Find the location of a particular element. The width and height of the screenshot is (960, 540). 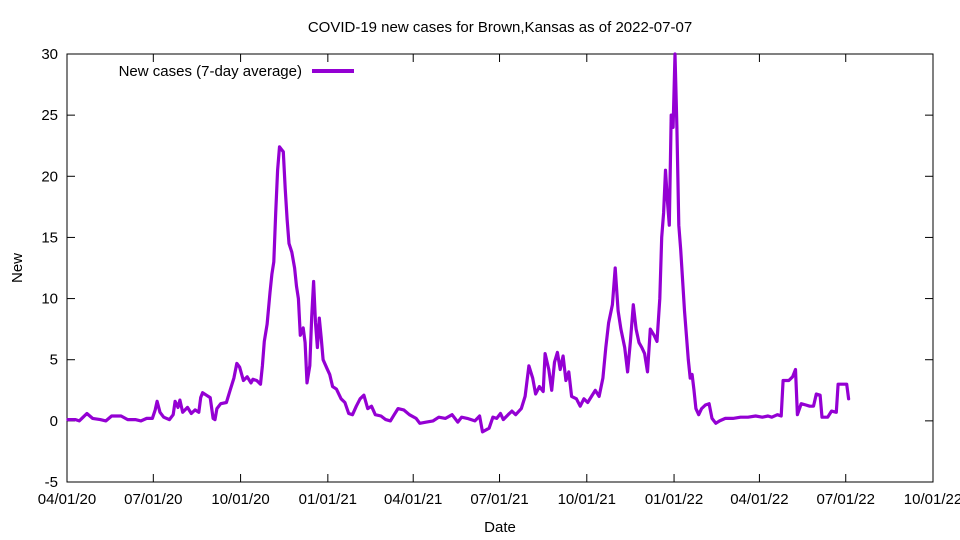

y-tick-label: 10 is located at coordinates (49, 299).